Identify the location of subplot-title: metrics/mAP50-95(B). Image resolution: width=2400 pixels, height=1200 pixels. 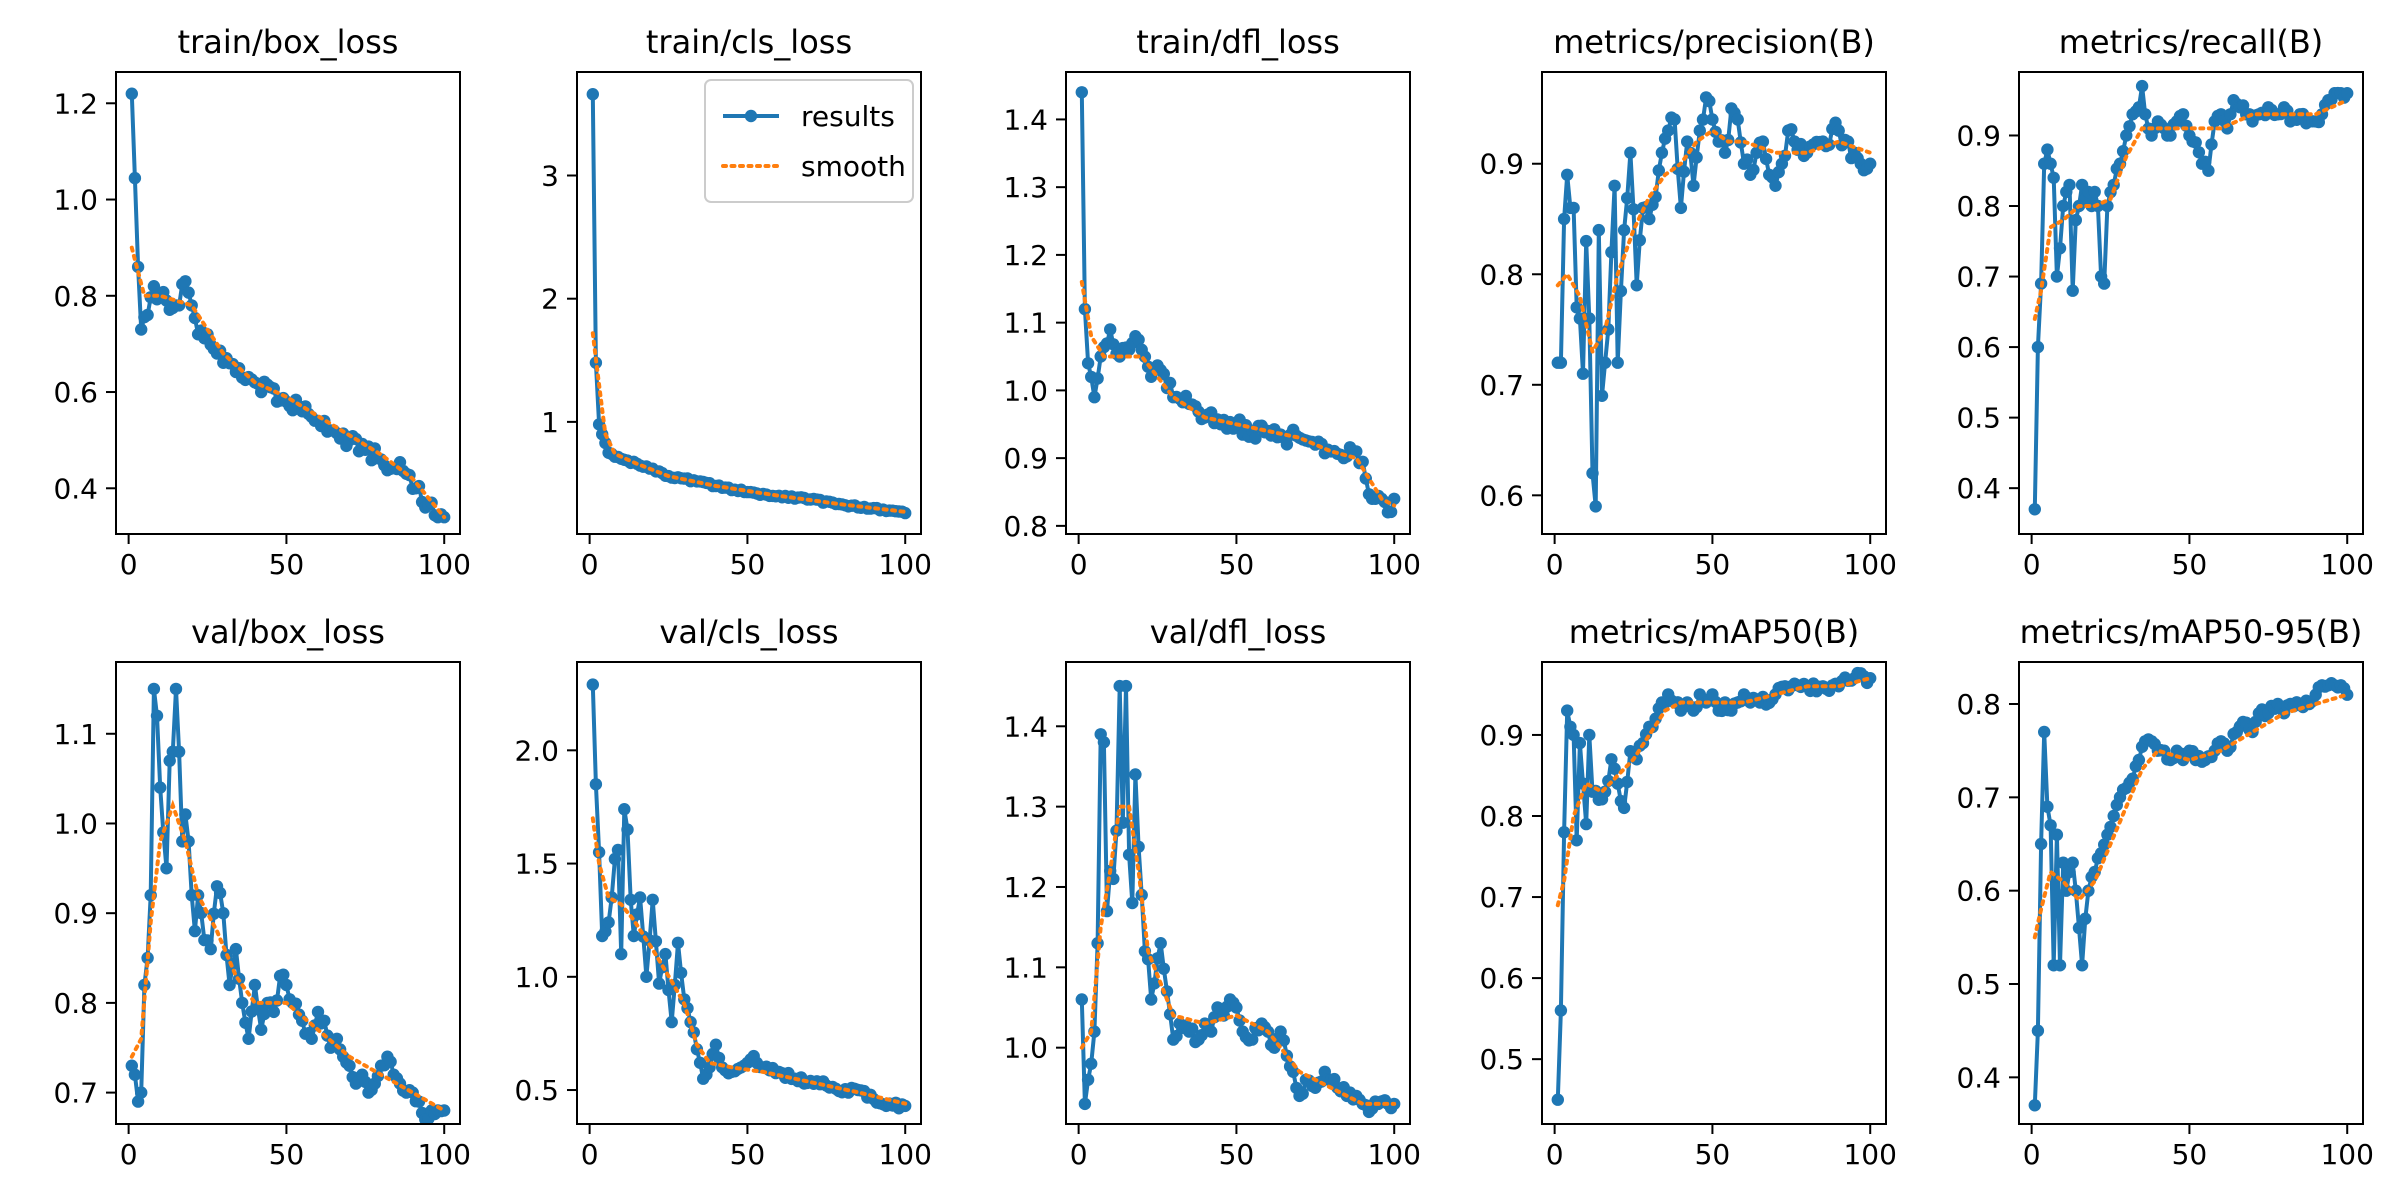
(2191, 632).